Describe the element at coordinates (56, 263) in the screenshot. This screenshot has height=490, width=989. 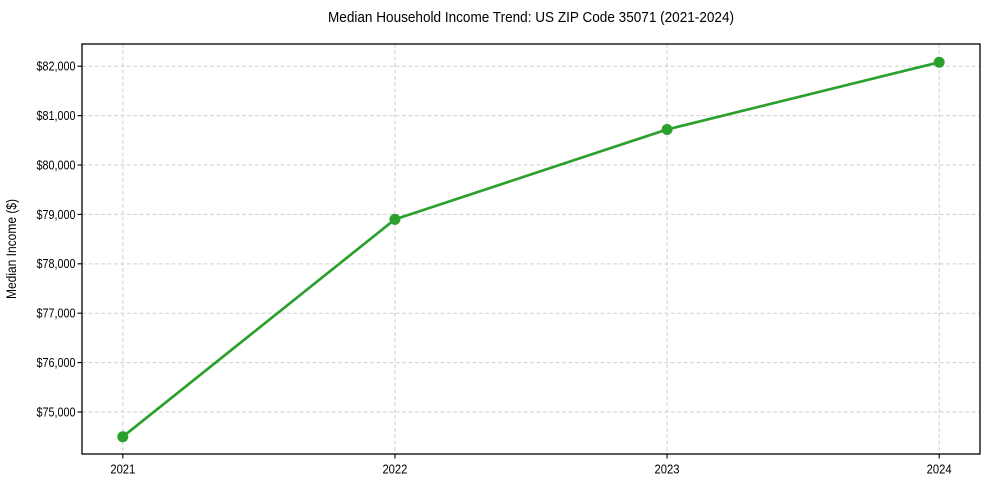
I see `y-tick-label: $78,000` at that location.